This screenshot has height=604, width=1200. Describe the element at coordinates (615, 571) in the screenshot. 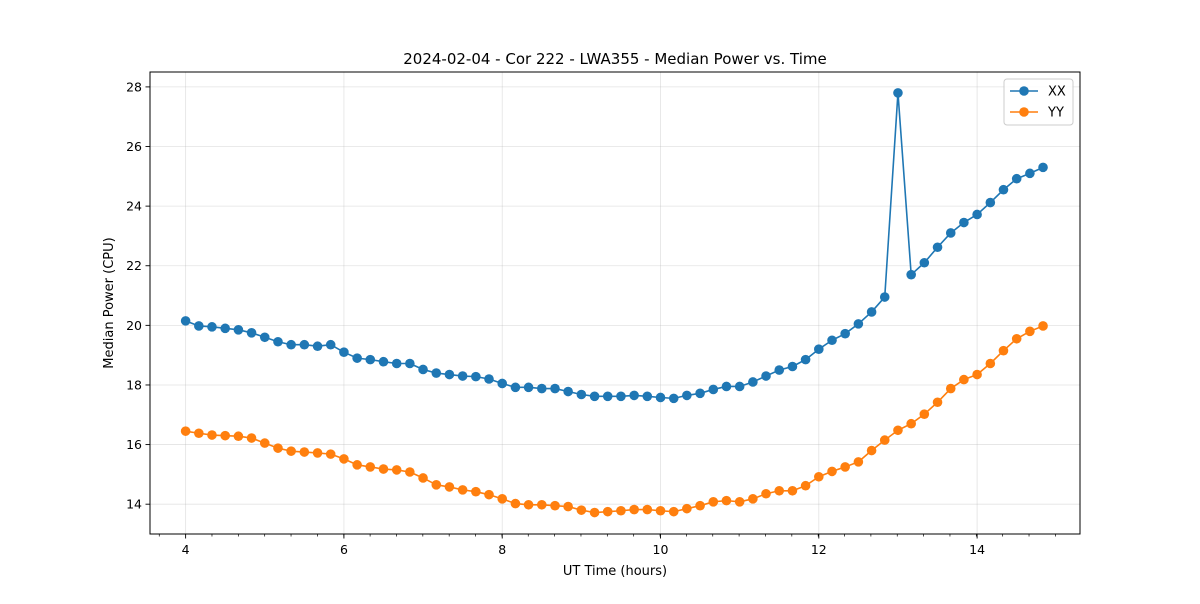

I see `x-axis-label: UT Time (hours)` at that location.